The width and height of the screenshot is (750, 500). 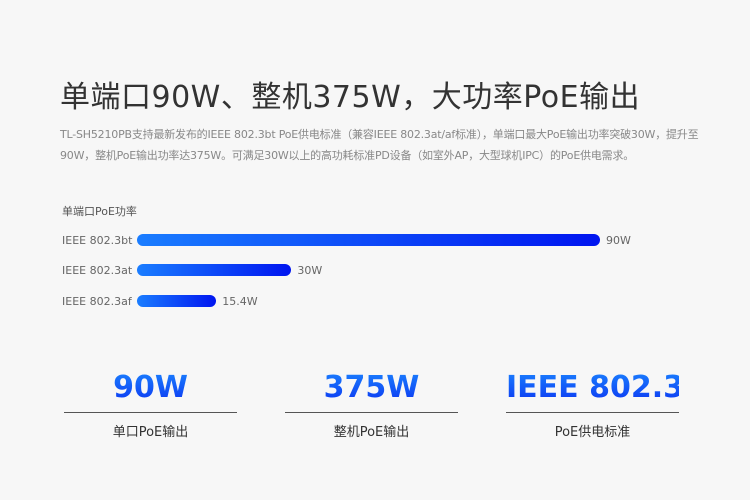 What do you see at coordinates (99, 211) in the screenshot?
I see `chart-title: 单端口PoE功率` at bounding box center [99, 211].